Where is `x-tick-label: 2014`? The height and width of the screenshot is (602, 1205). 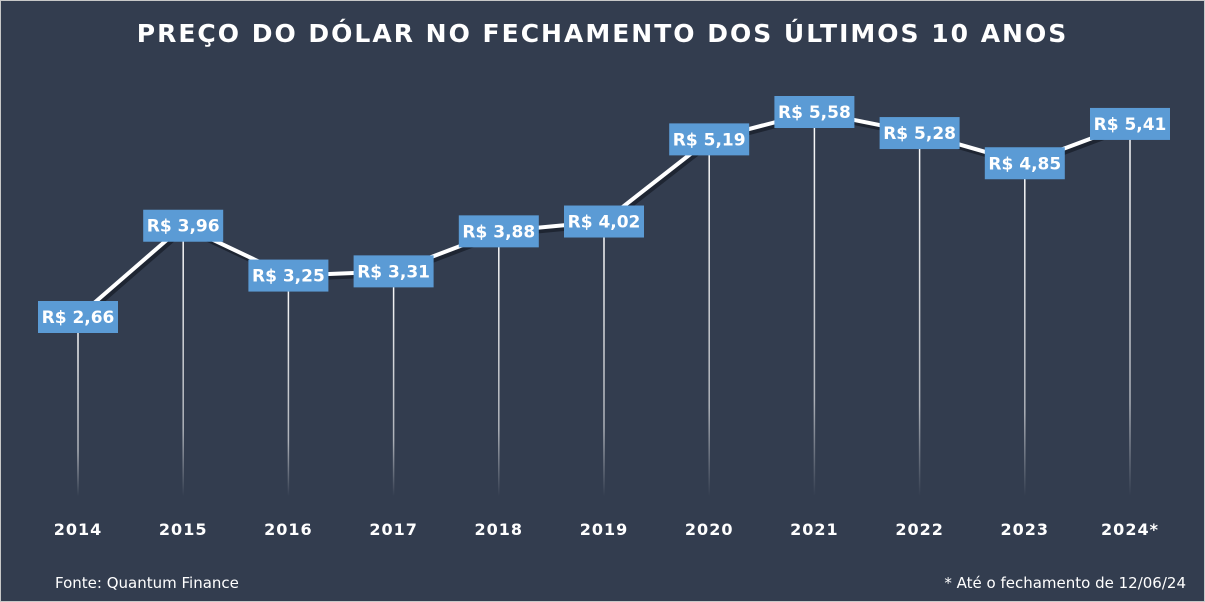 x-tick-label: 2014 is located at coordinates (78, 529).